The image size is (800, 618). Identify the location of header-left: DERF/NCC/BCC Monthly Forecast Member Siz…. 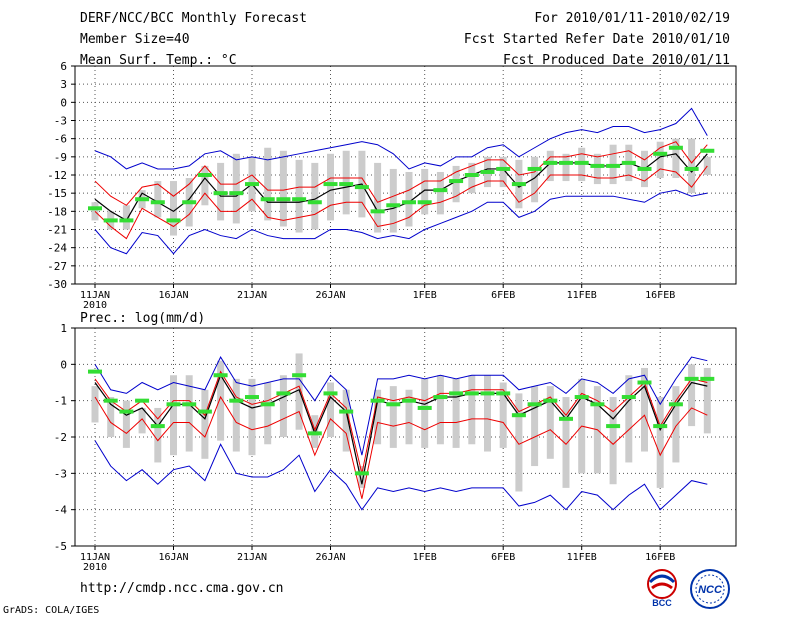
(193, 41).